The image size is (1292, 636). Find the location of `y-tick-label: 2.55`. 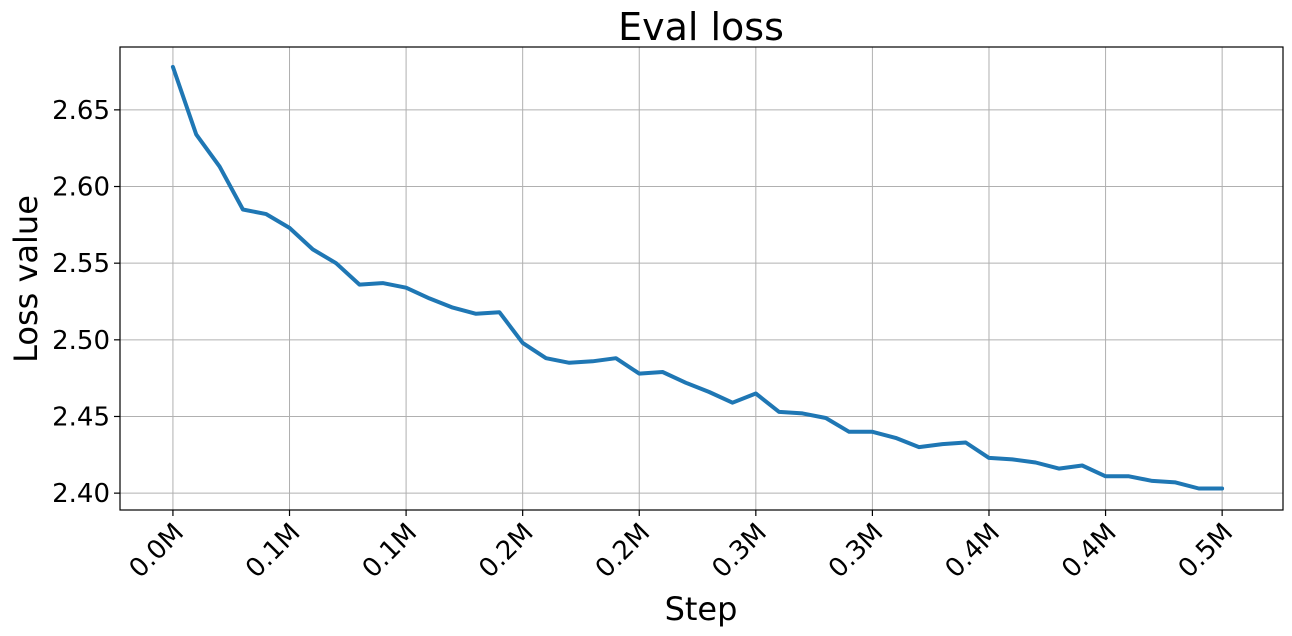

y-tick-label: 2.55 is located at coordinates (81, 264).